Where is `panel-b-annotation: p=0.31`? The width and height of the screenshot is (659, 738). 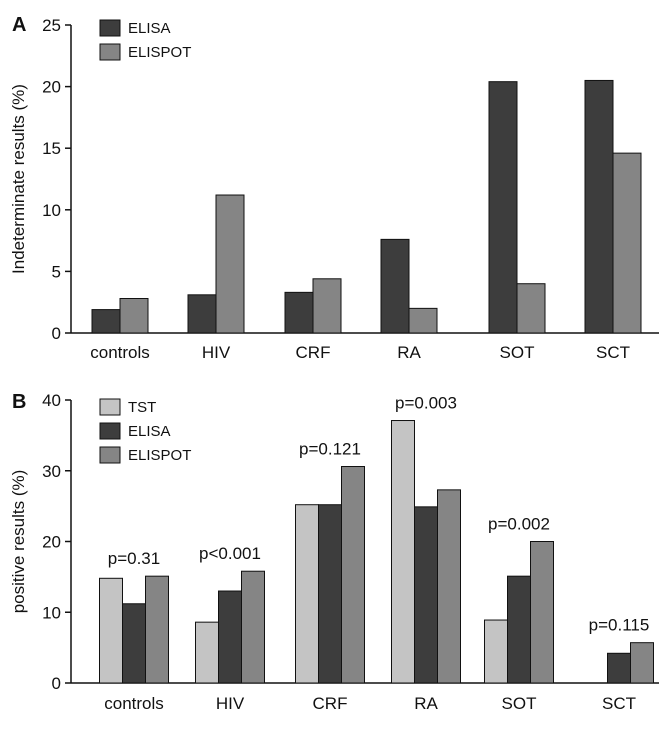
panel-b-annotation: p=0.31 is located at coordinates (134, 558).